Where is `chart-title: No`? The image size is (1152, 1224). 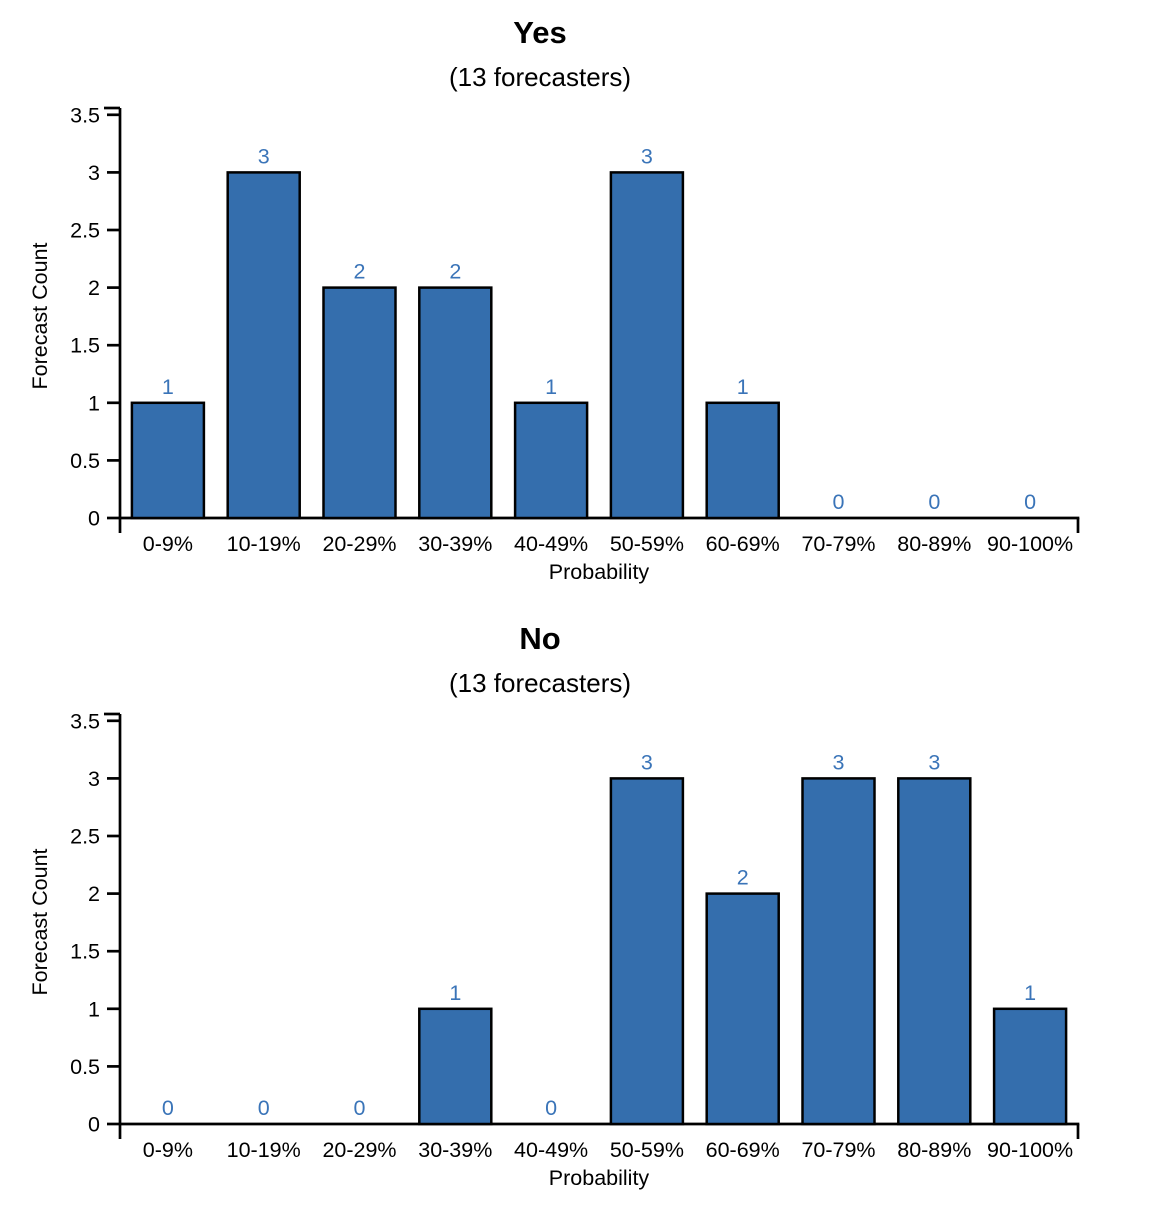 chart-title: No is located at coordinates (539, 638).